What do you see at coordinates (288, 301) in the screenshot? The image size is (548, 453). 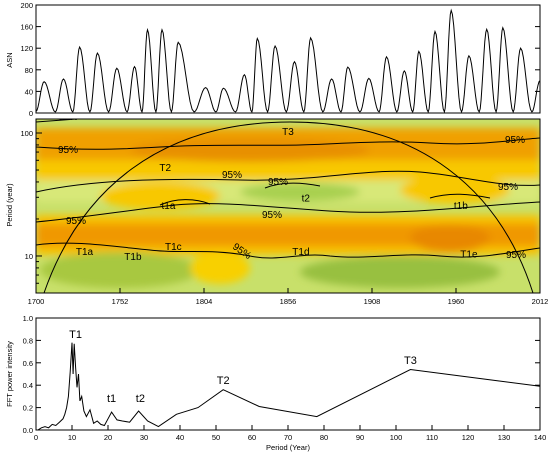 I see `wavelet-xtick-label: 1856` at bounding box center [288, 301].